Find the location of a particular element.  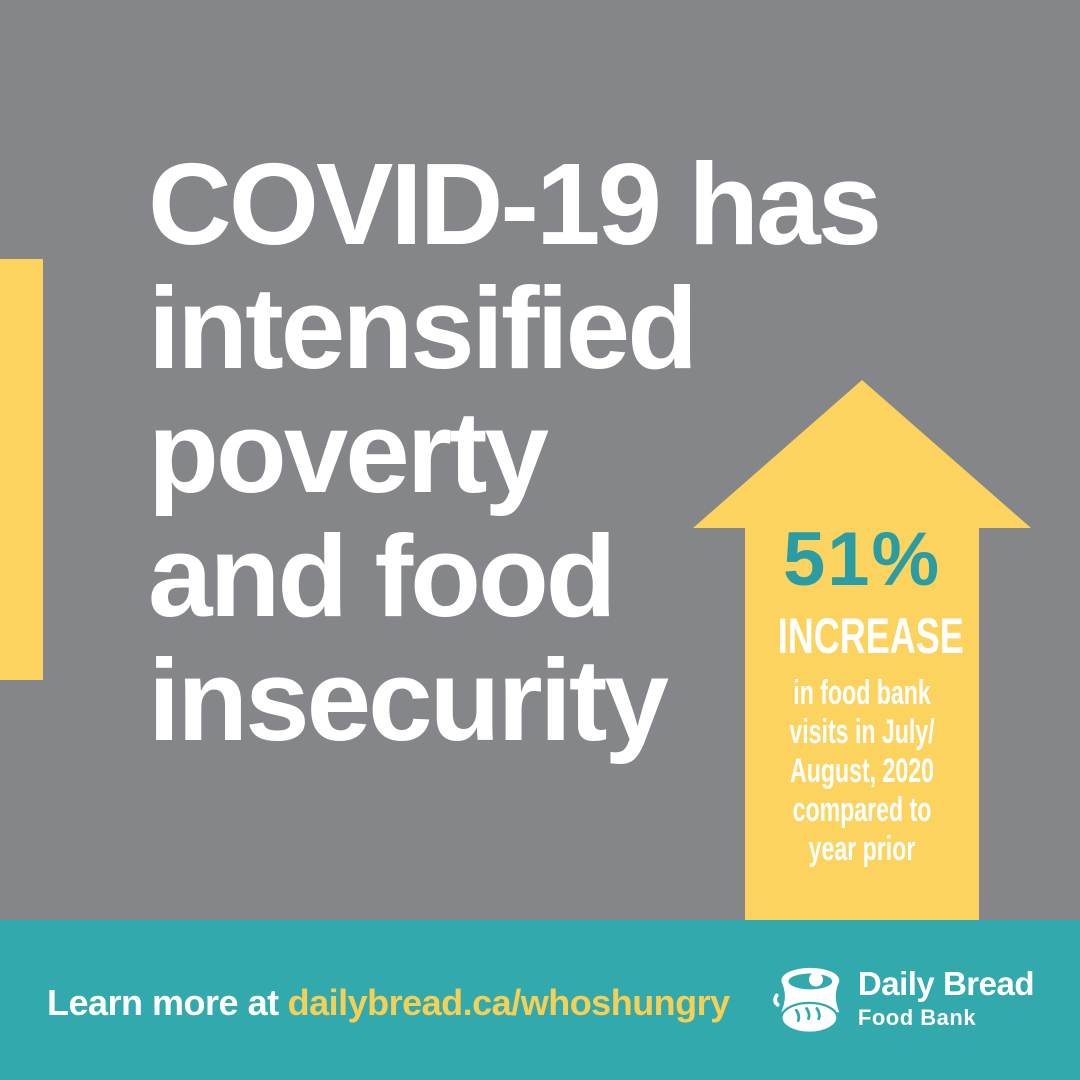

daily-bread-logo: Daily Bread Food Bank is located at coordinates (904, 1000).